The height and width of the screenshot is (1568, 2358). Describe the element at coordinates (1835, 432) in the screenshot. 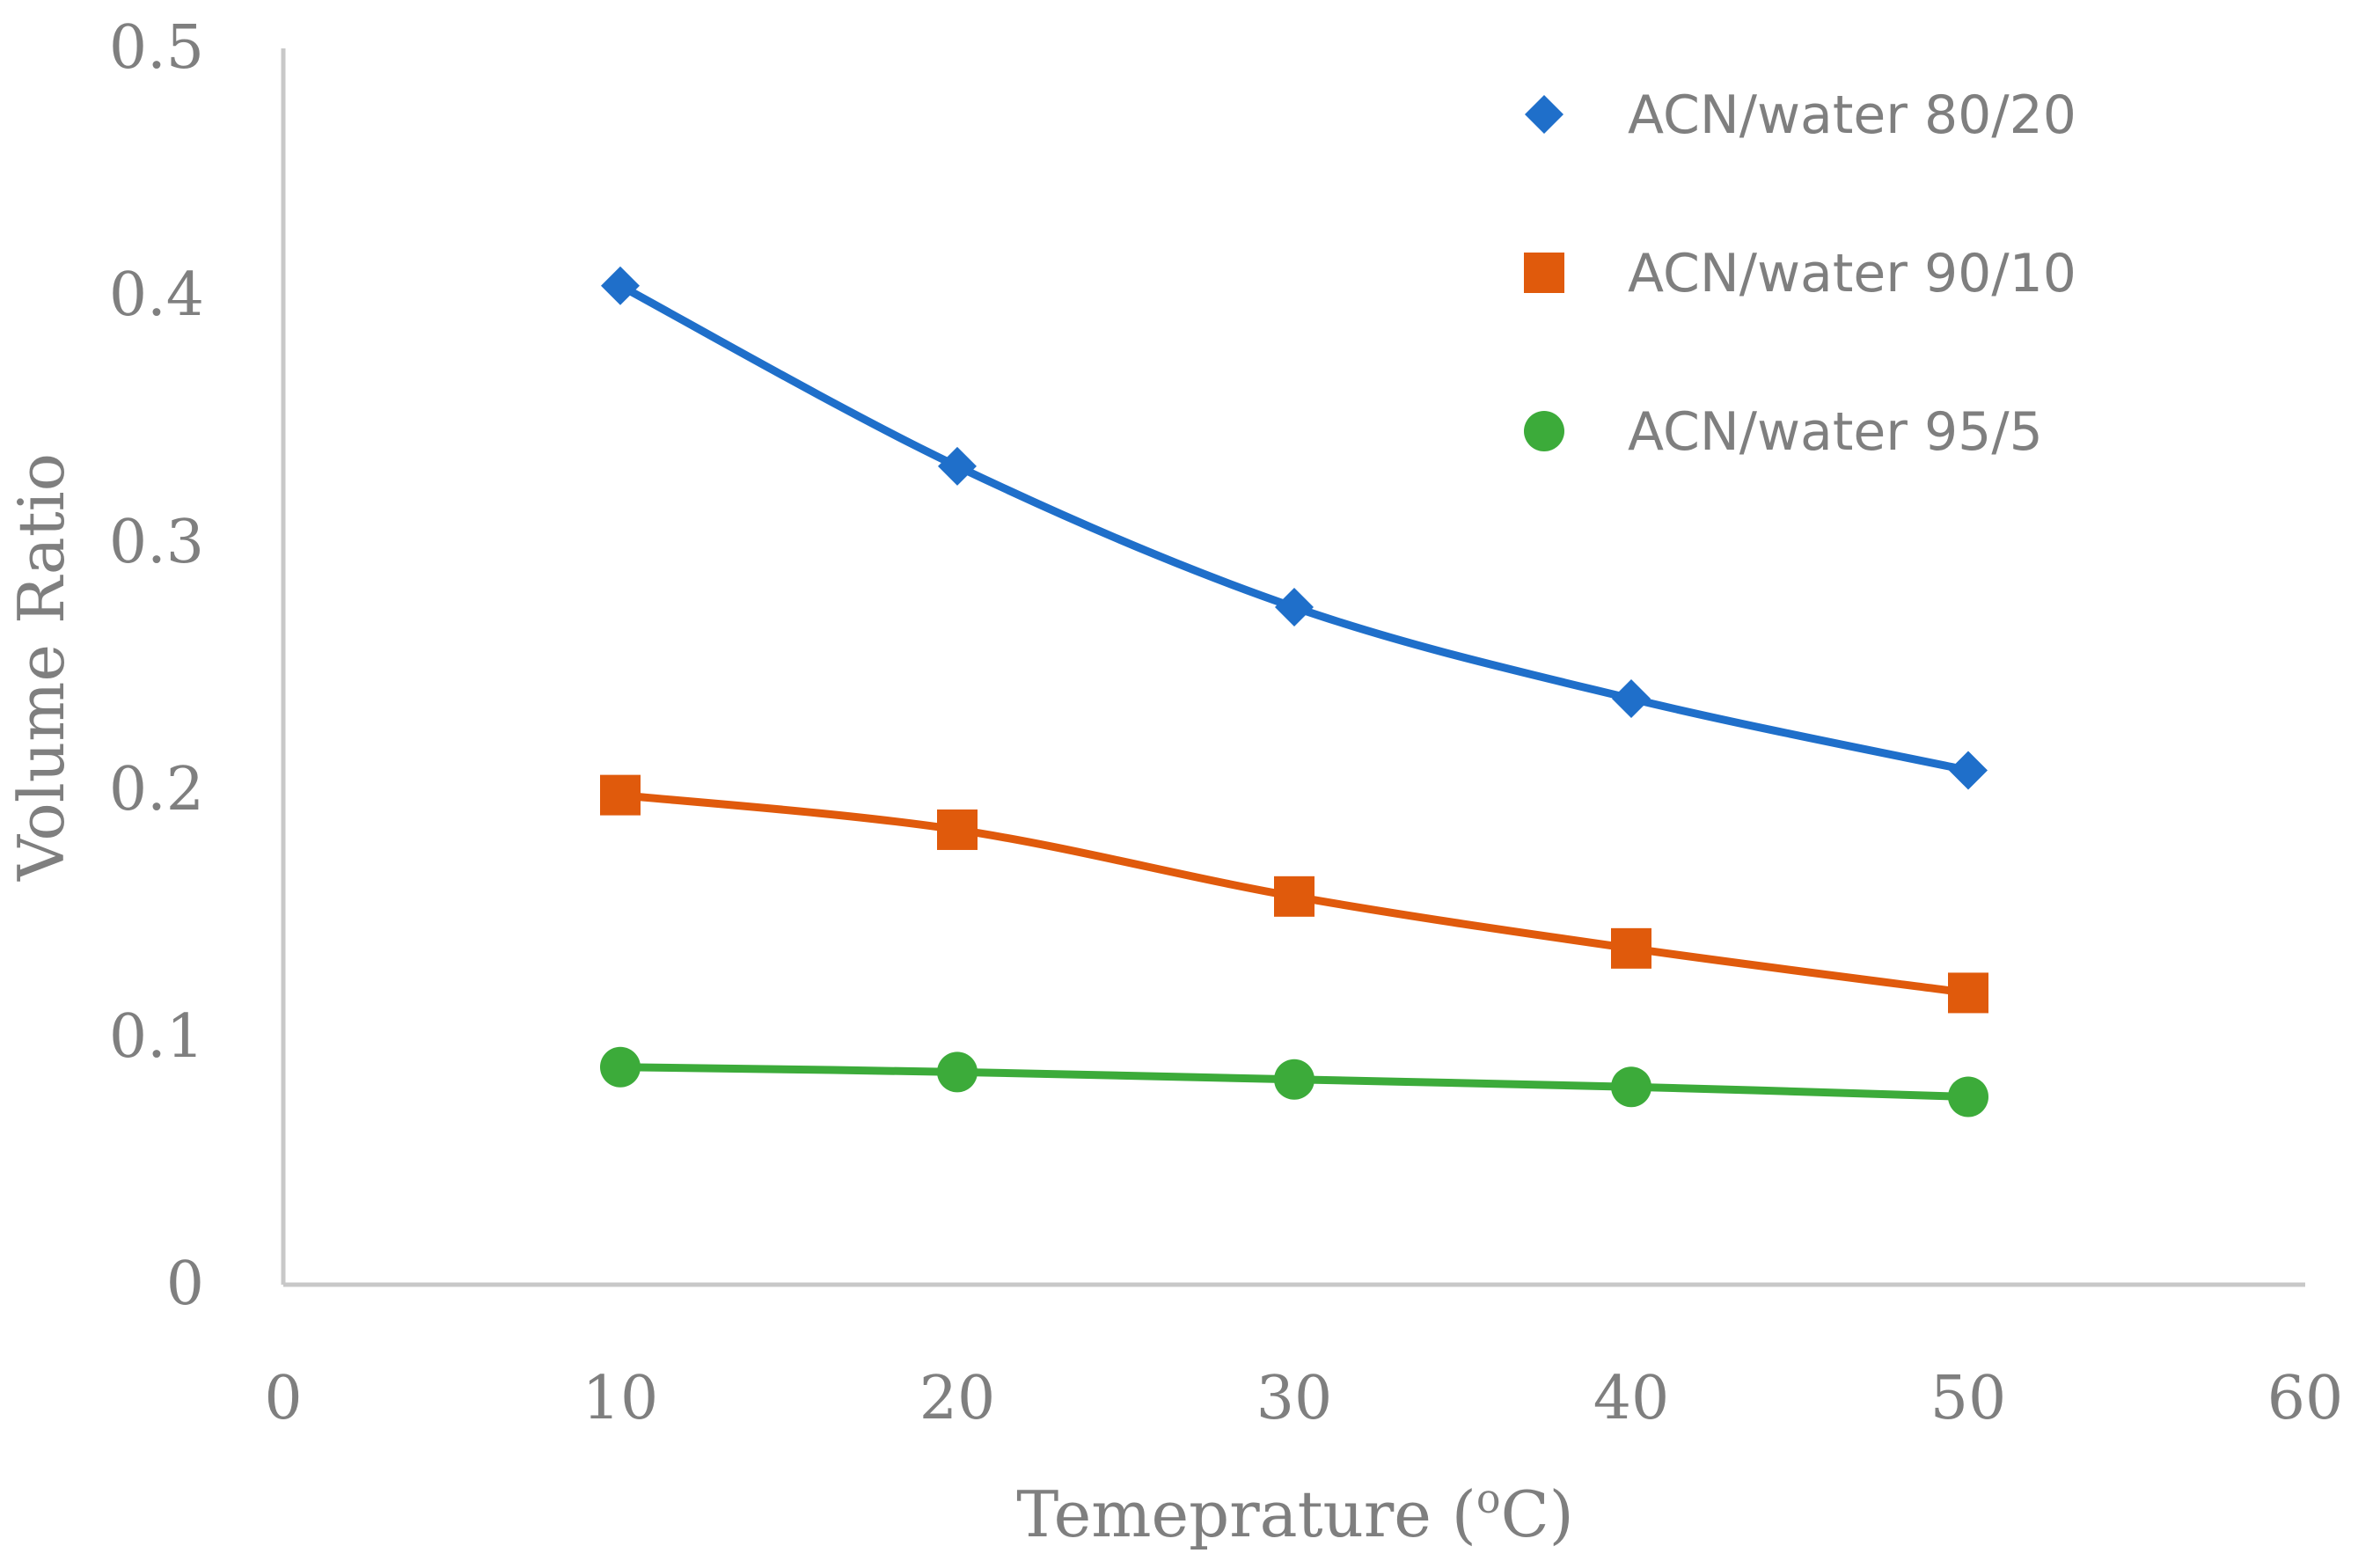

I see `legend-label: ACN/water 95/5` at that location.